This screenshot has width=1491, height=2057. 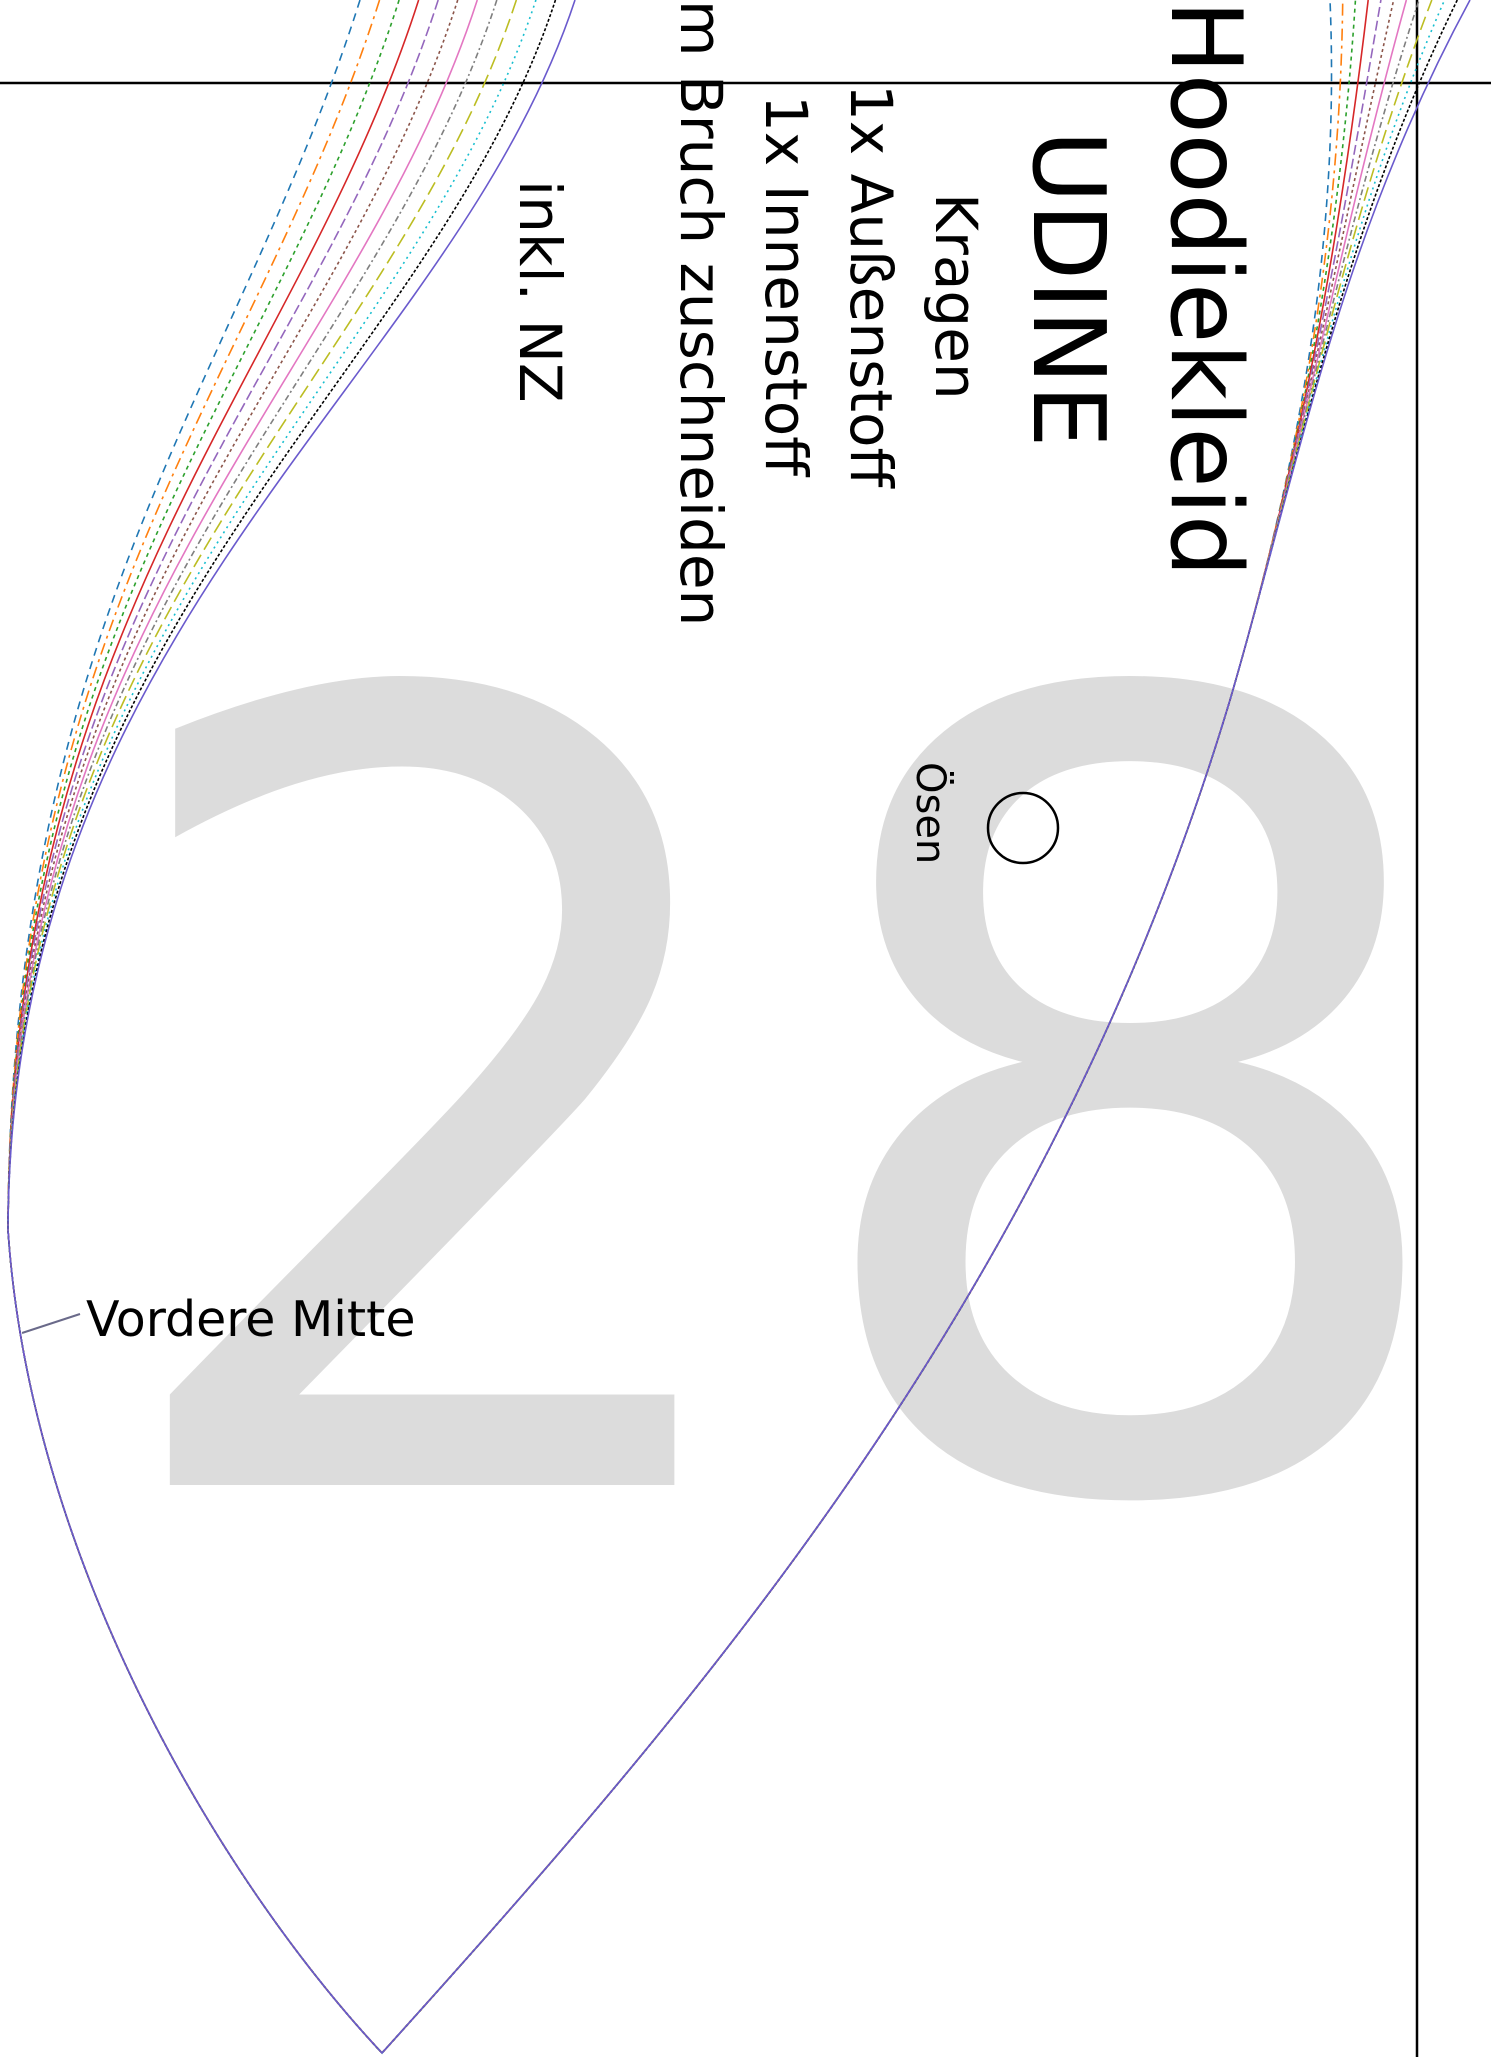 What do you see at coordinates (1023, 828) in the screenshot?
I see `eyelet-circle` at bounding box center [1023, 828].